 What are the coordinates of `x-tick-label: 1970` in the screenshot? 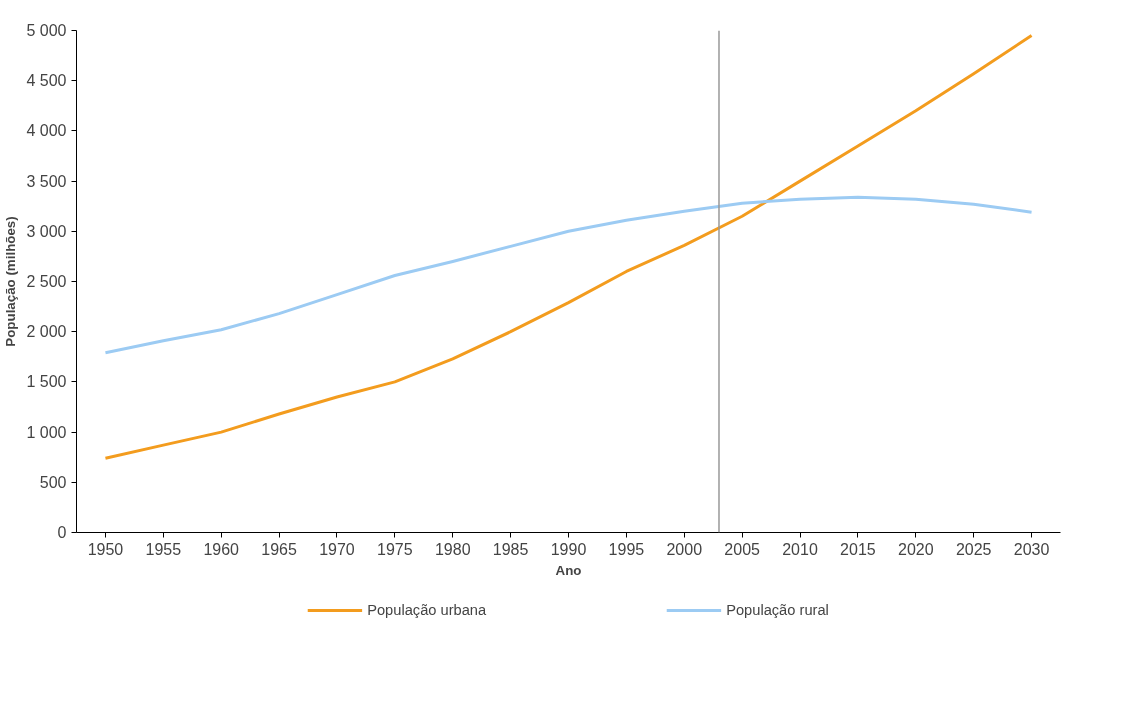 It's located at (337, 549).